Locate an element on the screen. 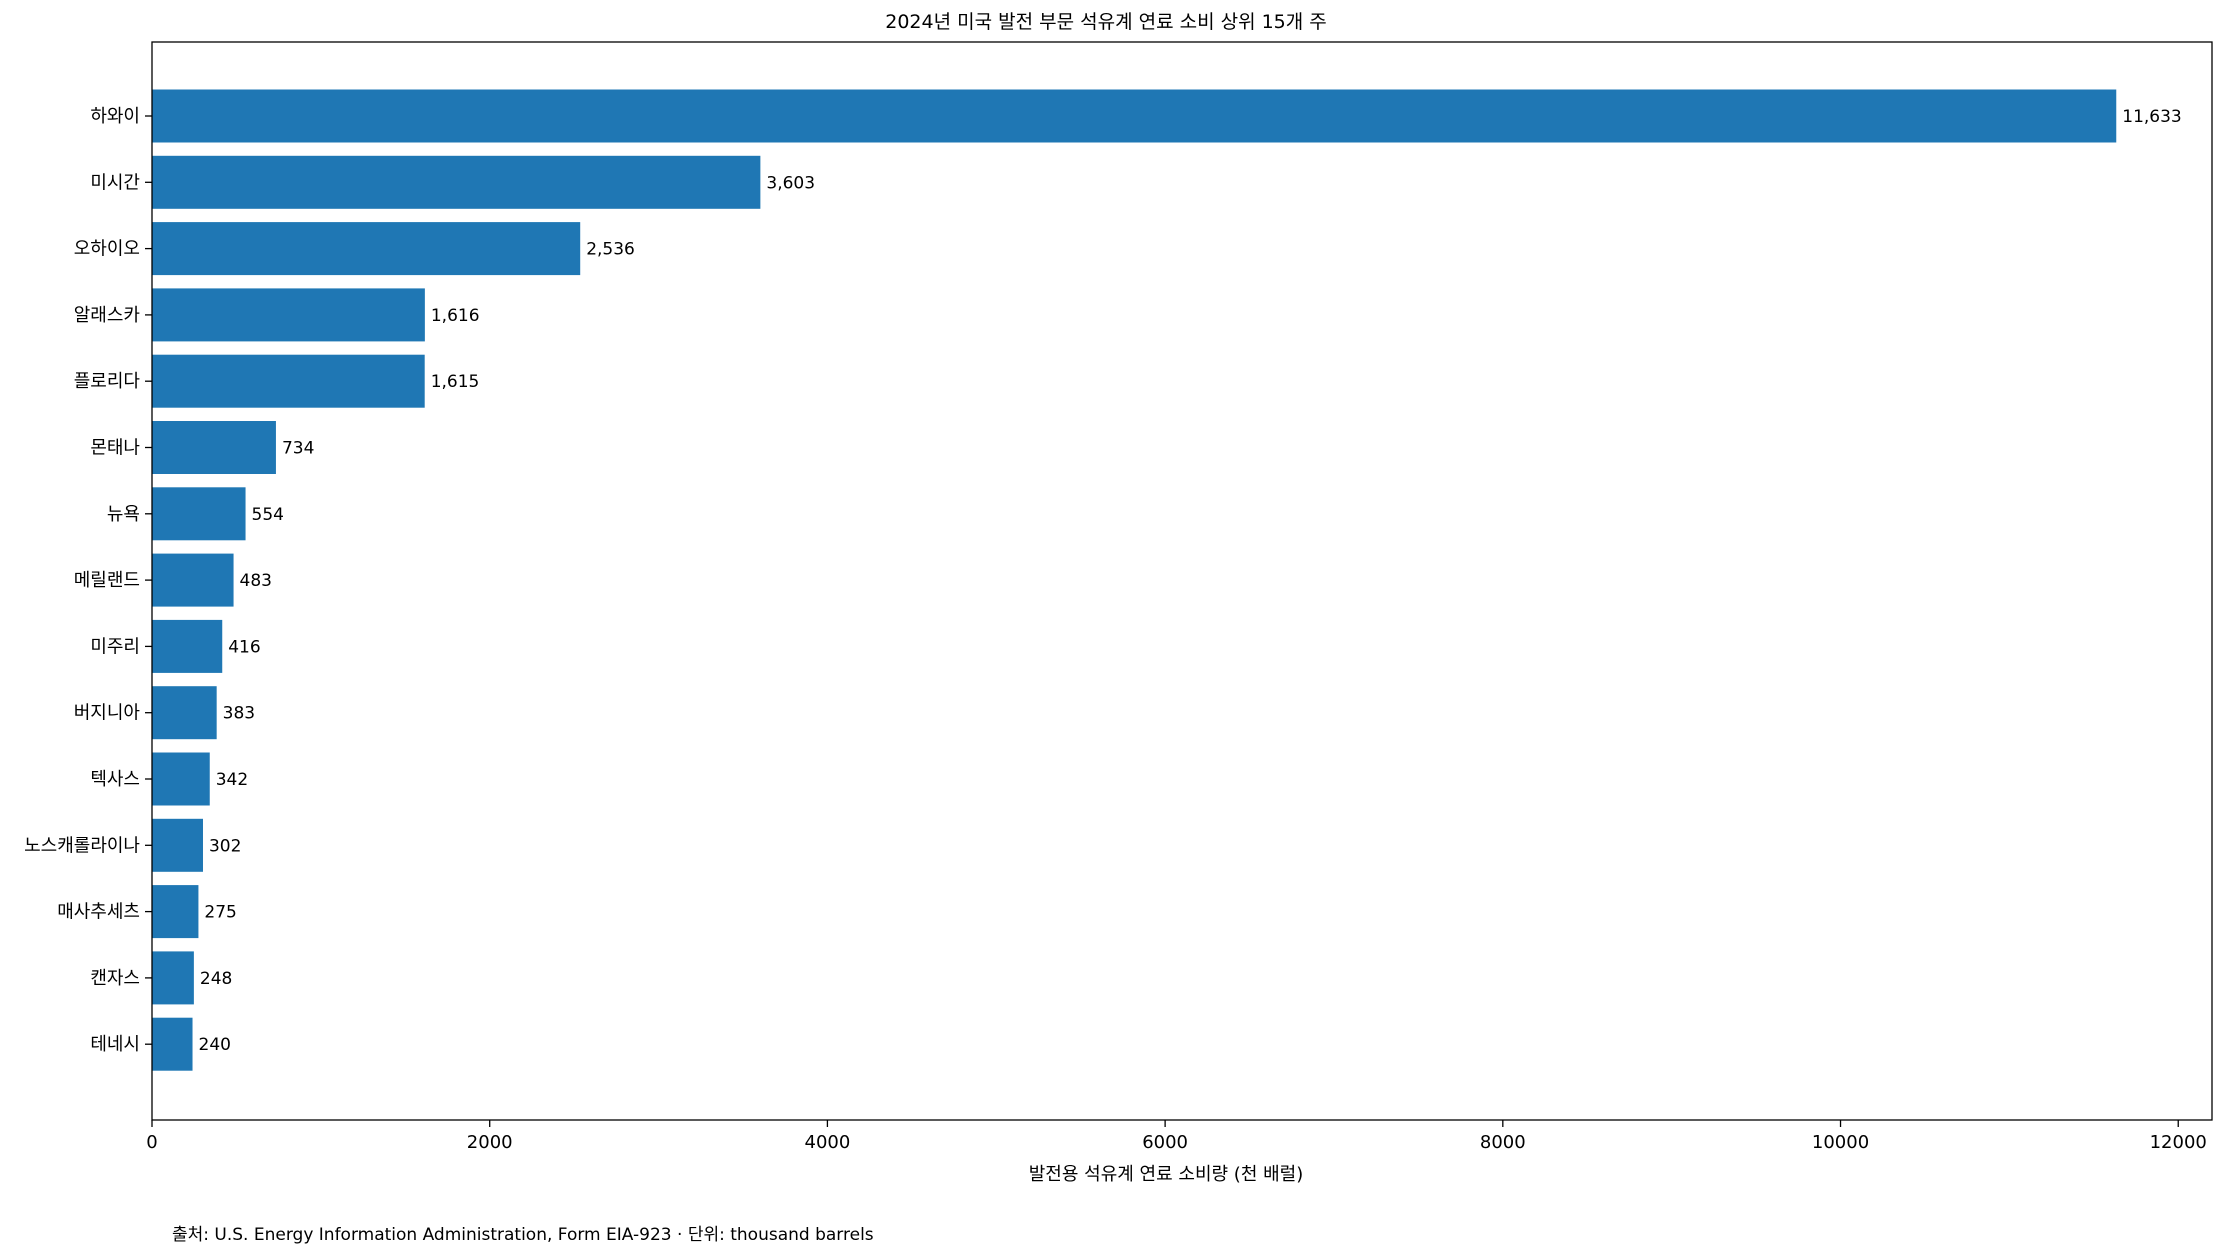 The image size is (2225, 1258). y-tick-label: 뉴욕 is located at coordinates (123, 514).